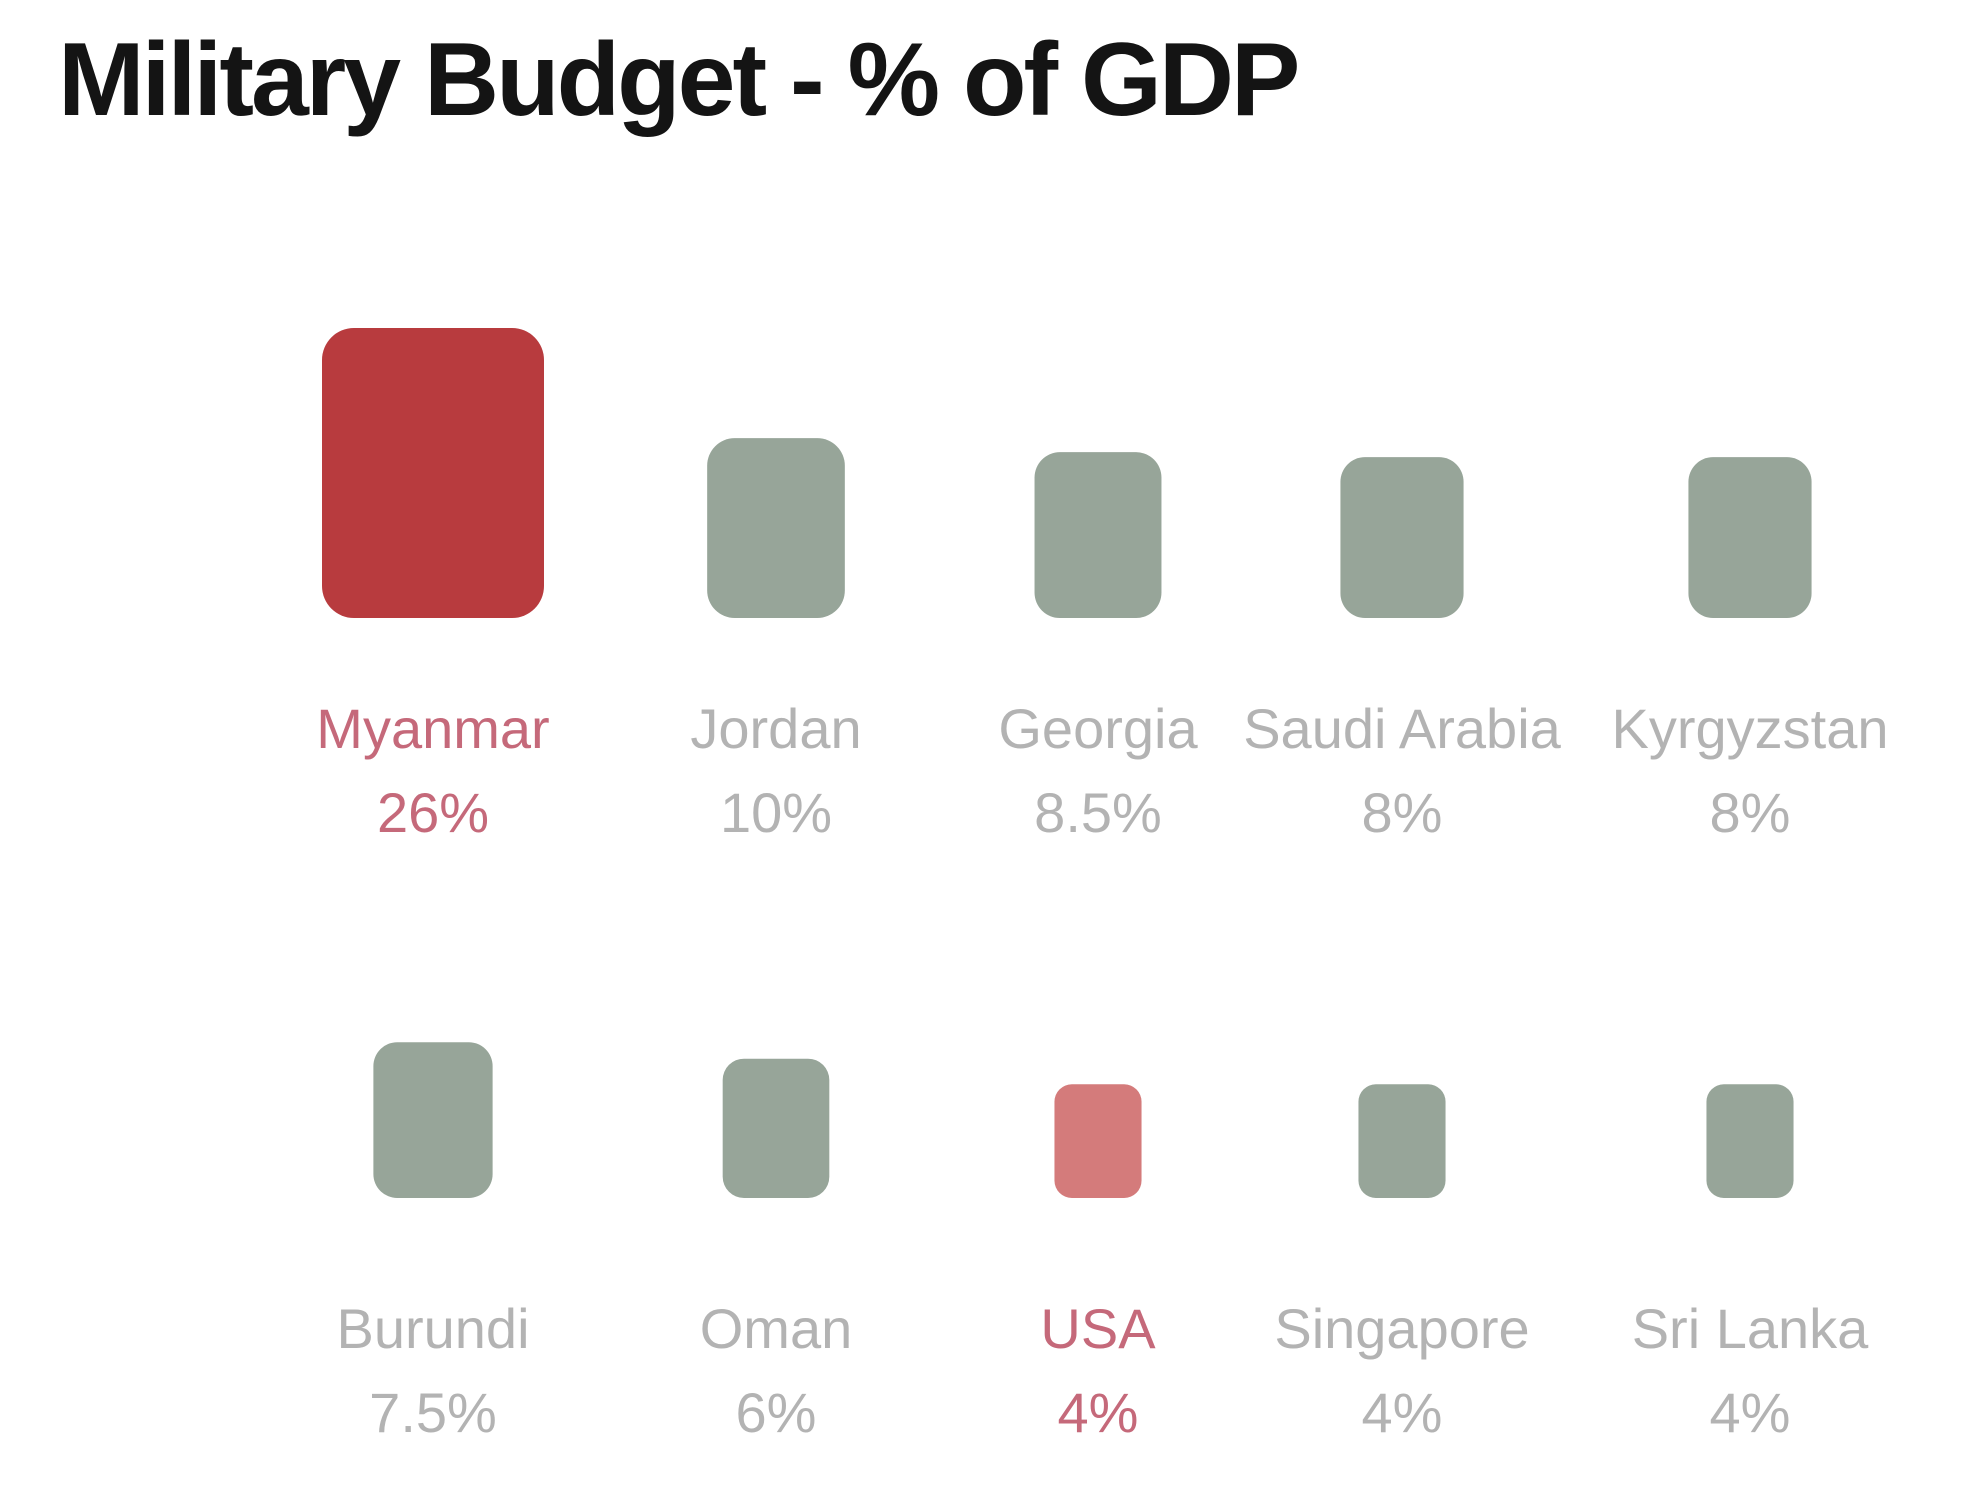 The image size is (1974, 1504). Describe the element at coordinates (1098, 1141) in the screenshot. I see `bar-usa` at that location.